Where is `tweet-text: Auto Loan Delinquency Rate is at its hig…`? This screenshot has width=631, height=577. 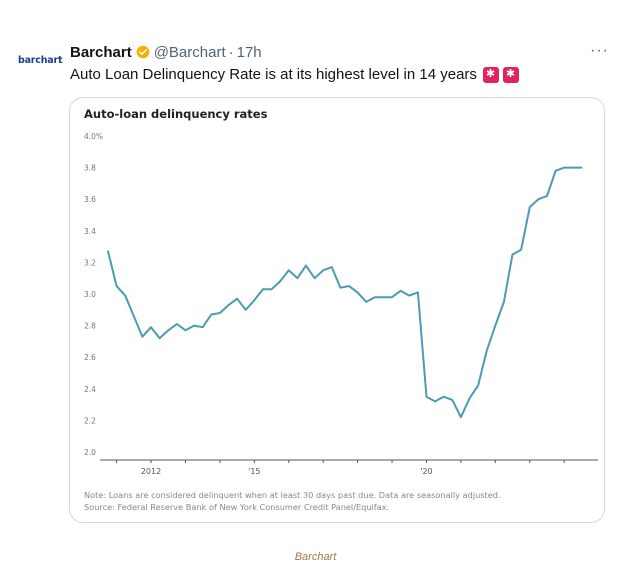 tweet-text: Auto Loan Delinquency Rate is at its hig… is located at coordinates (294, 74).